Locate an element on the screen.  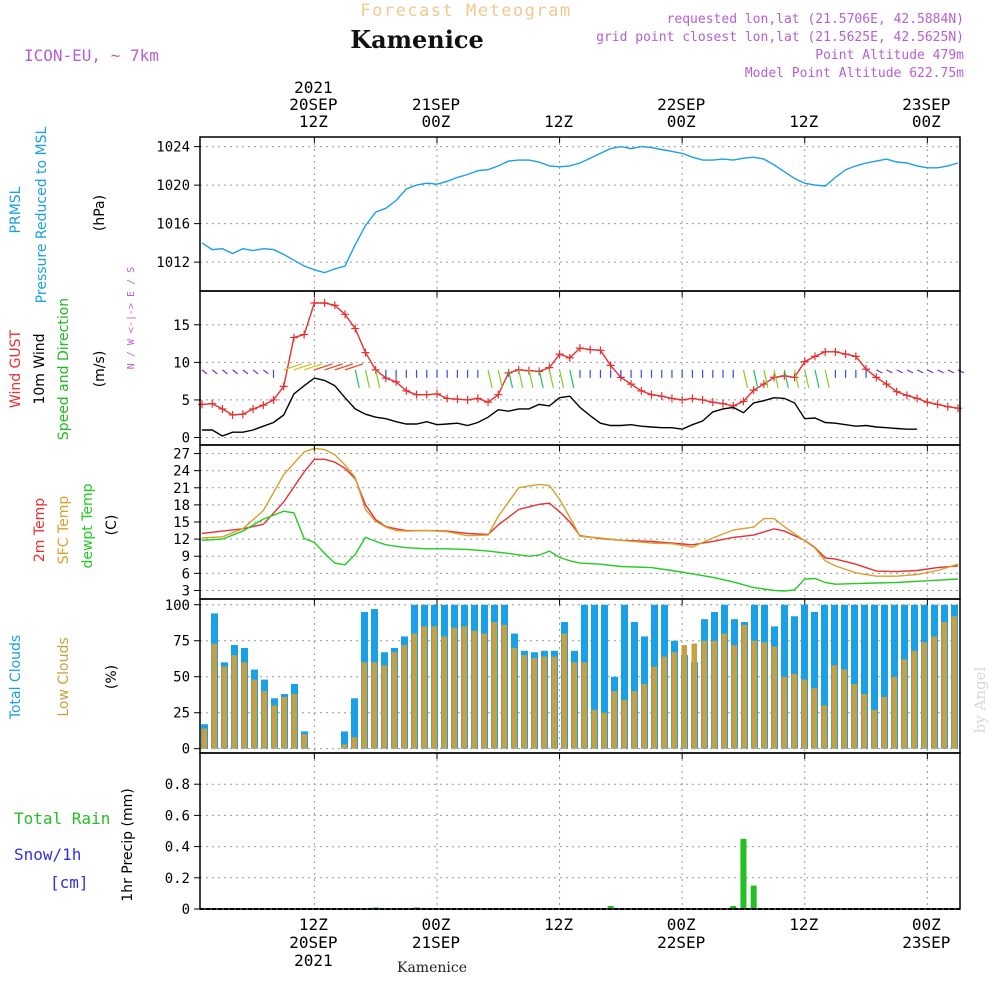
ylabel-pressure: Pressure Reduced to MSL is located at coordinates (42, 214).